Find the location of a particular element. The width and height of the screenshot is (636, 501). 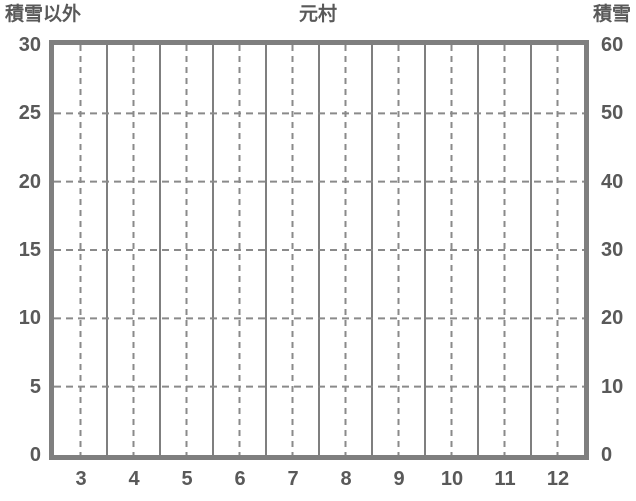

left-axis-tick-label: 30 is located at coordinates (29, 45).